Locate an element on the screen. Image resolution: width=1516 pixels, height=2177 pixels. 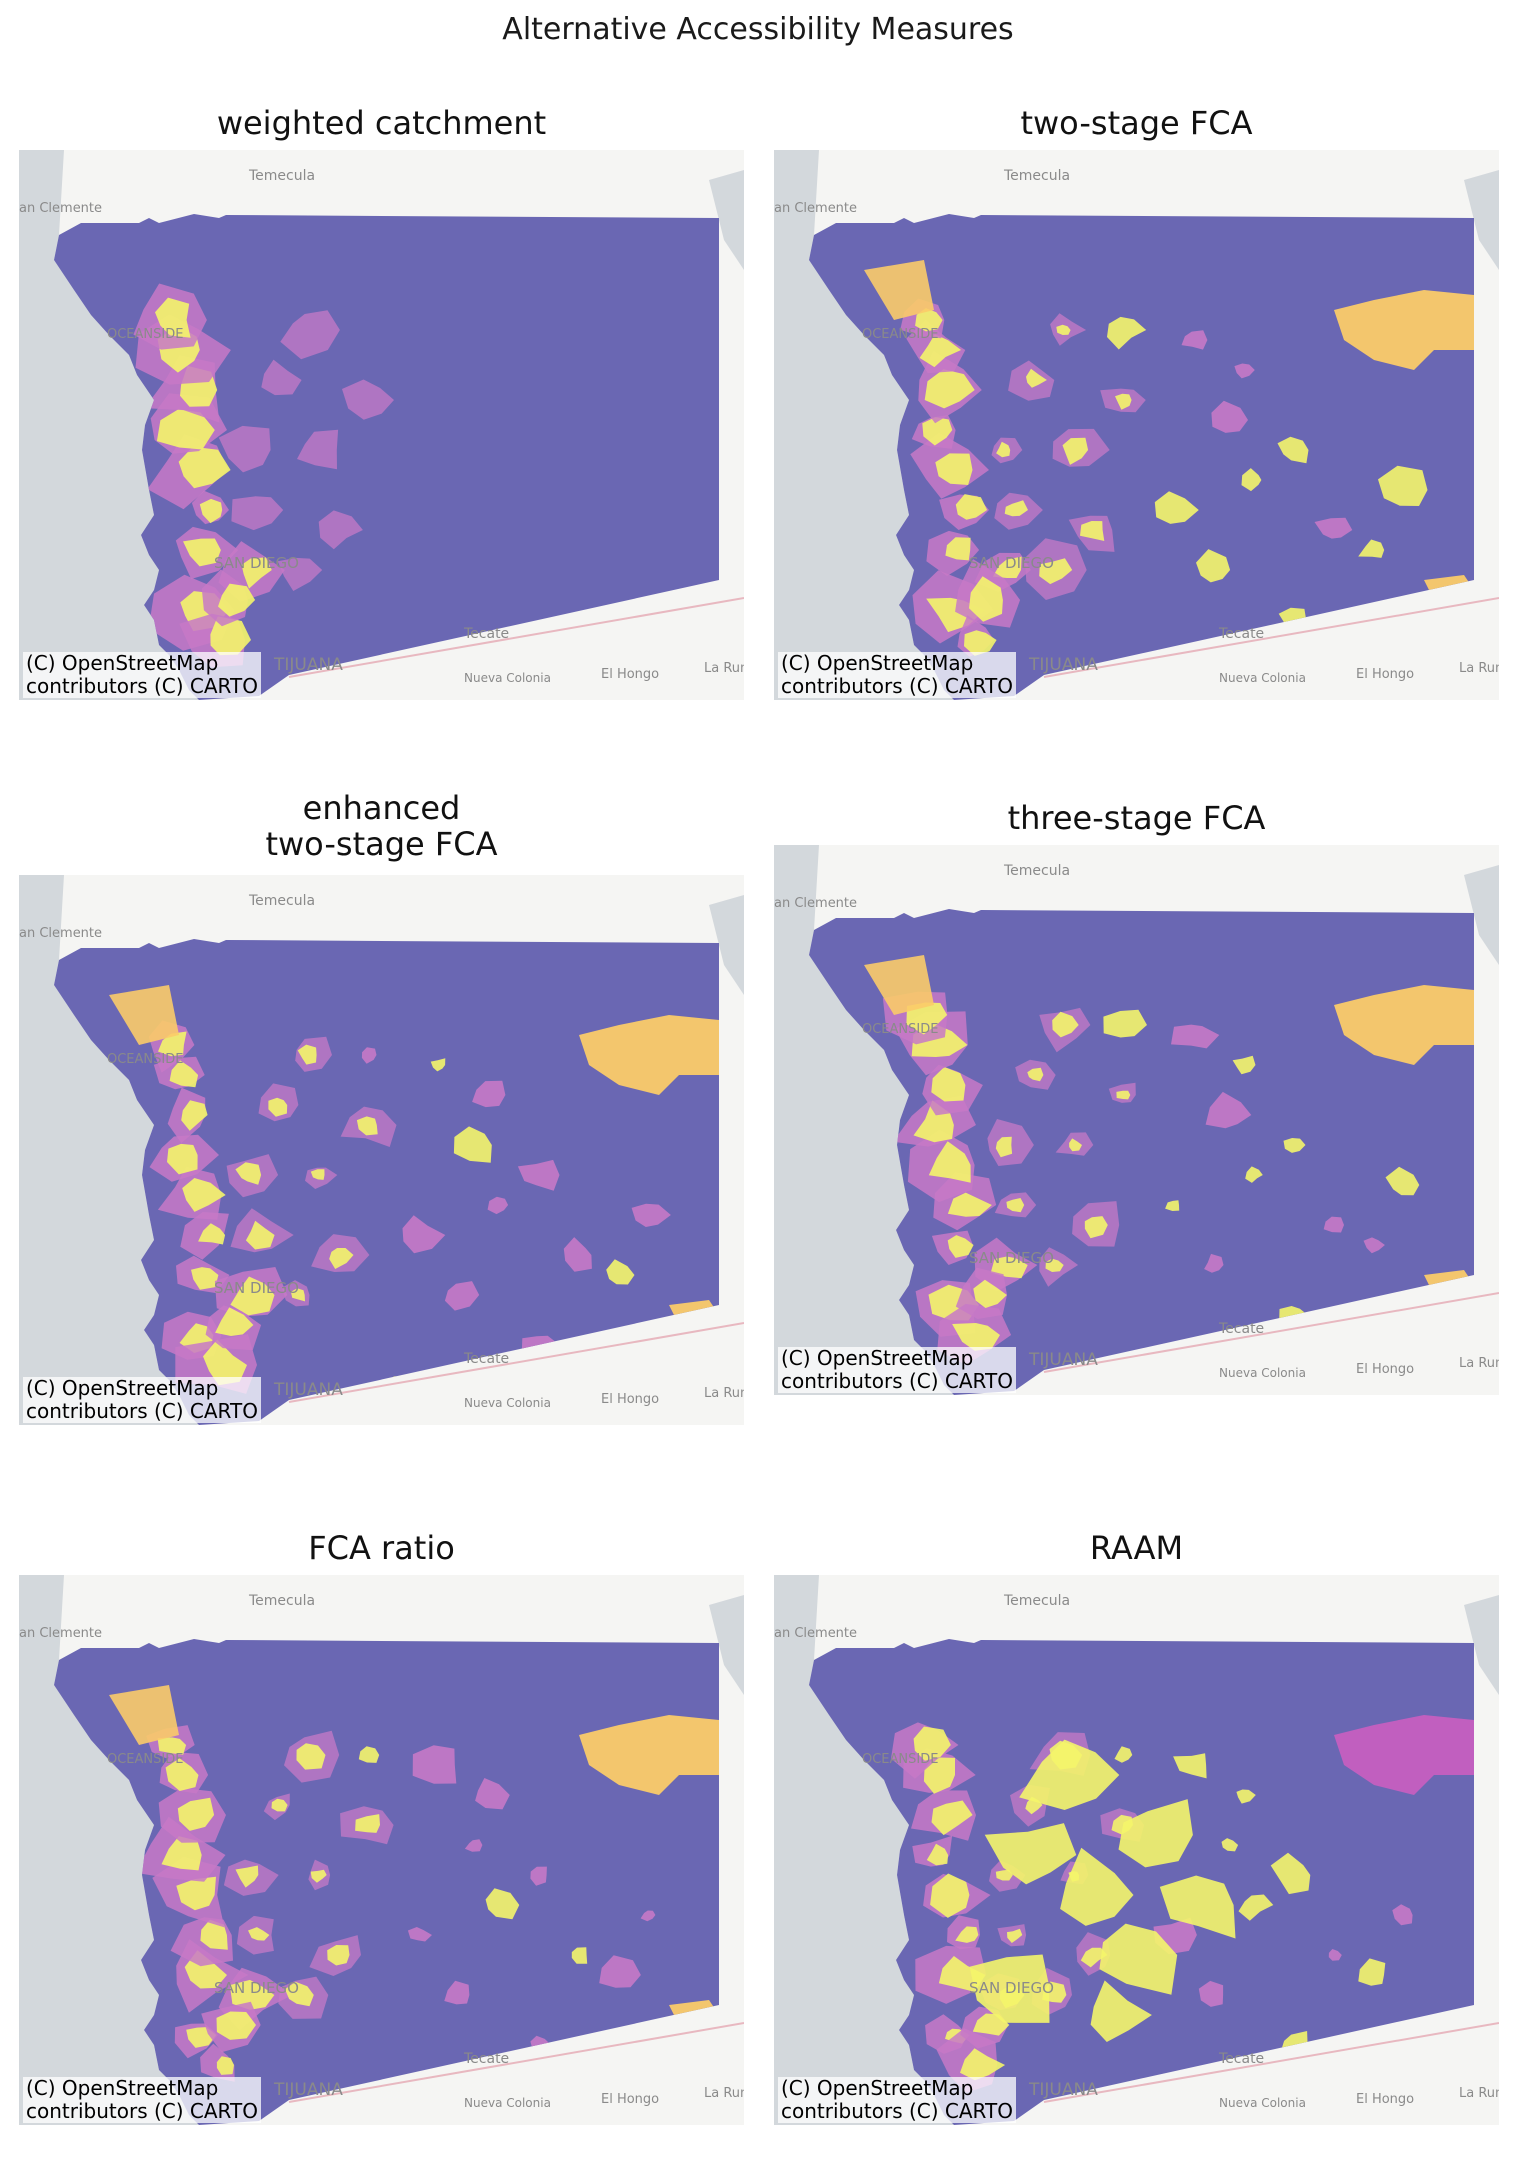
basemap-label: TIJUANA is located at coordinates (1063, 665).